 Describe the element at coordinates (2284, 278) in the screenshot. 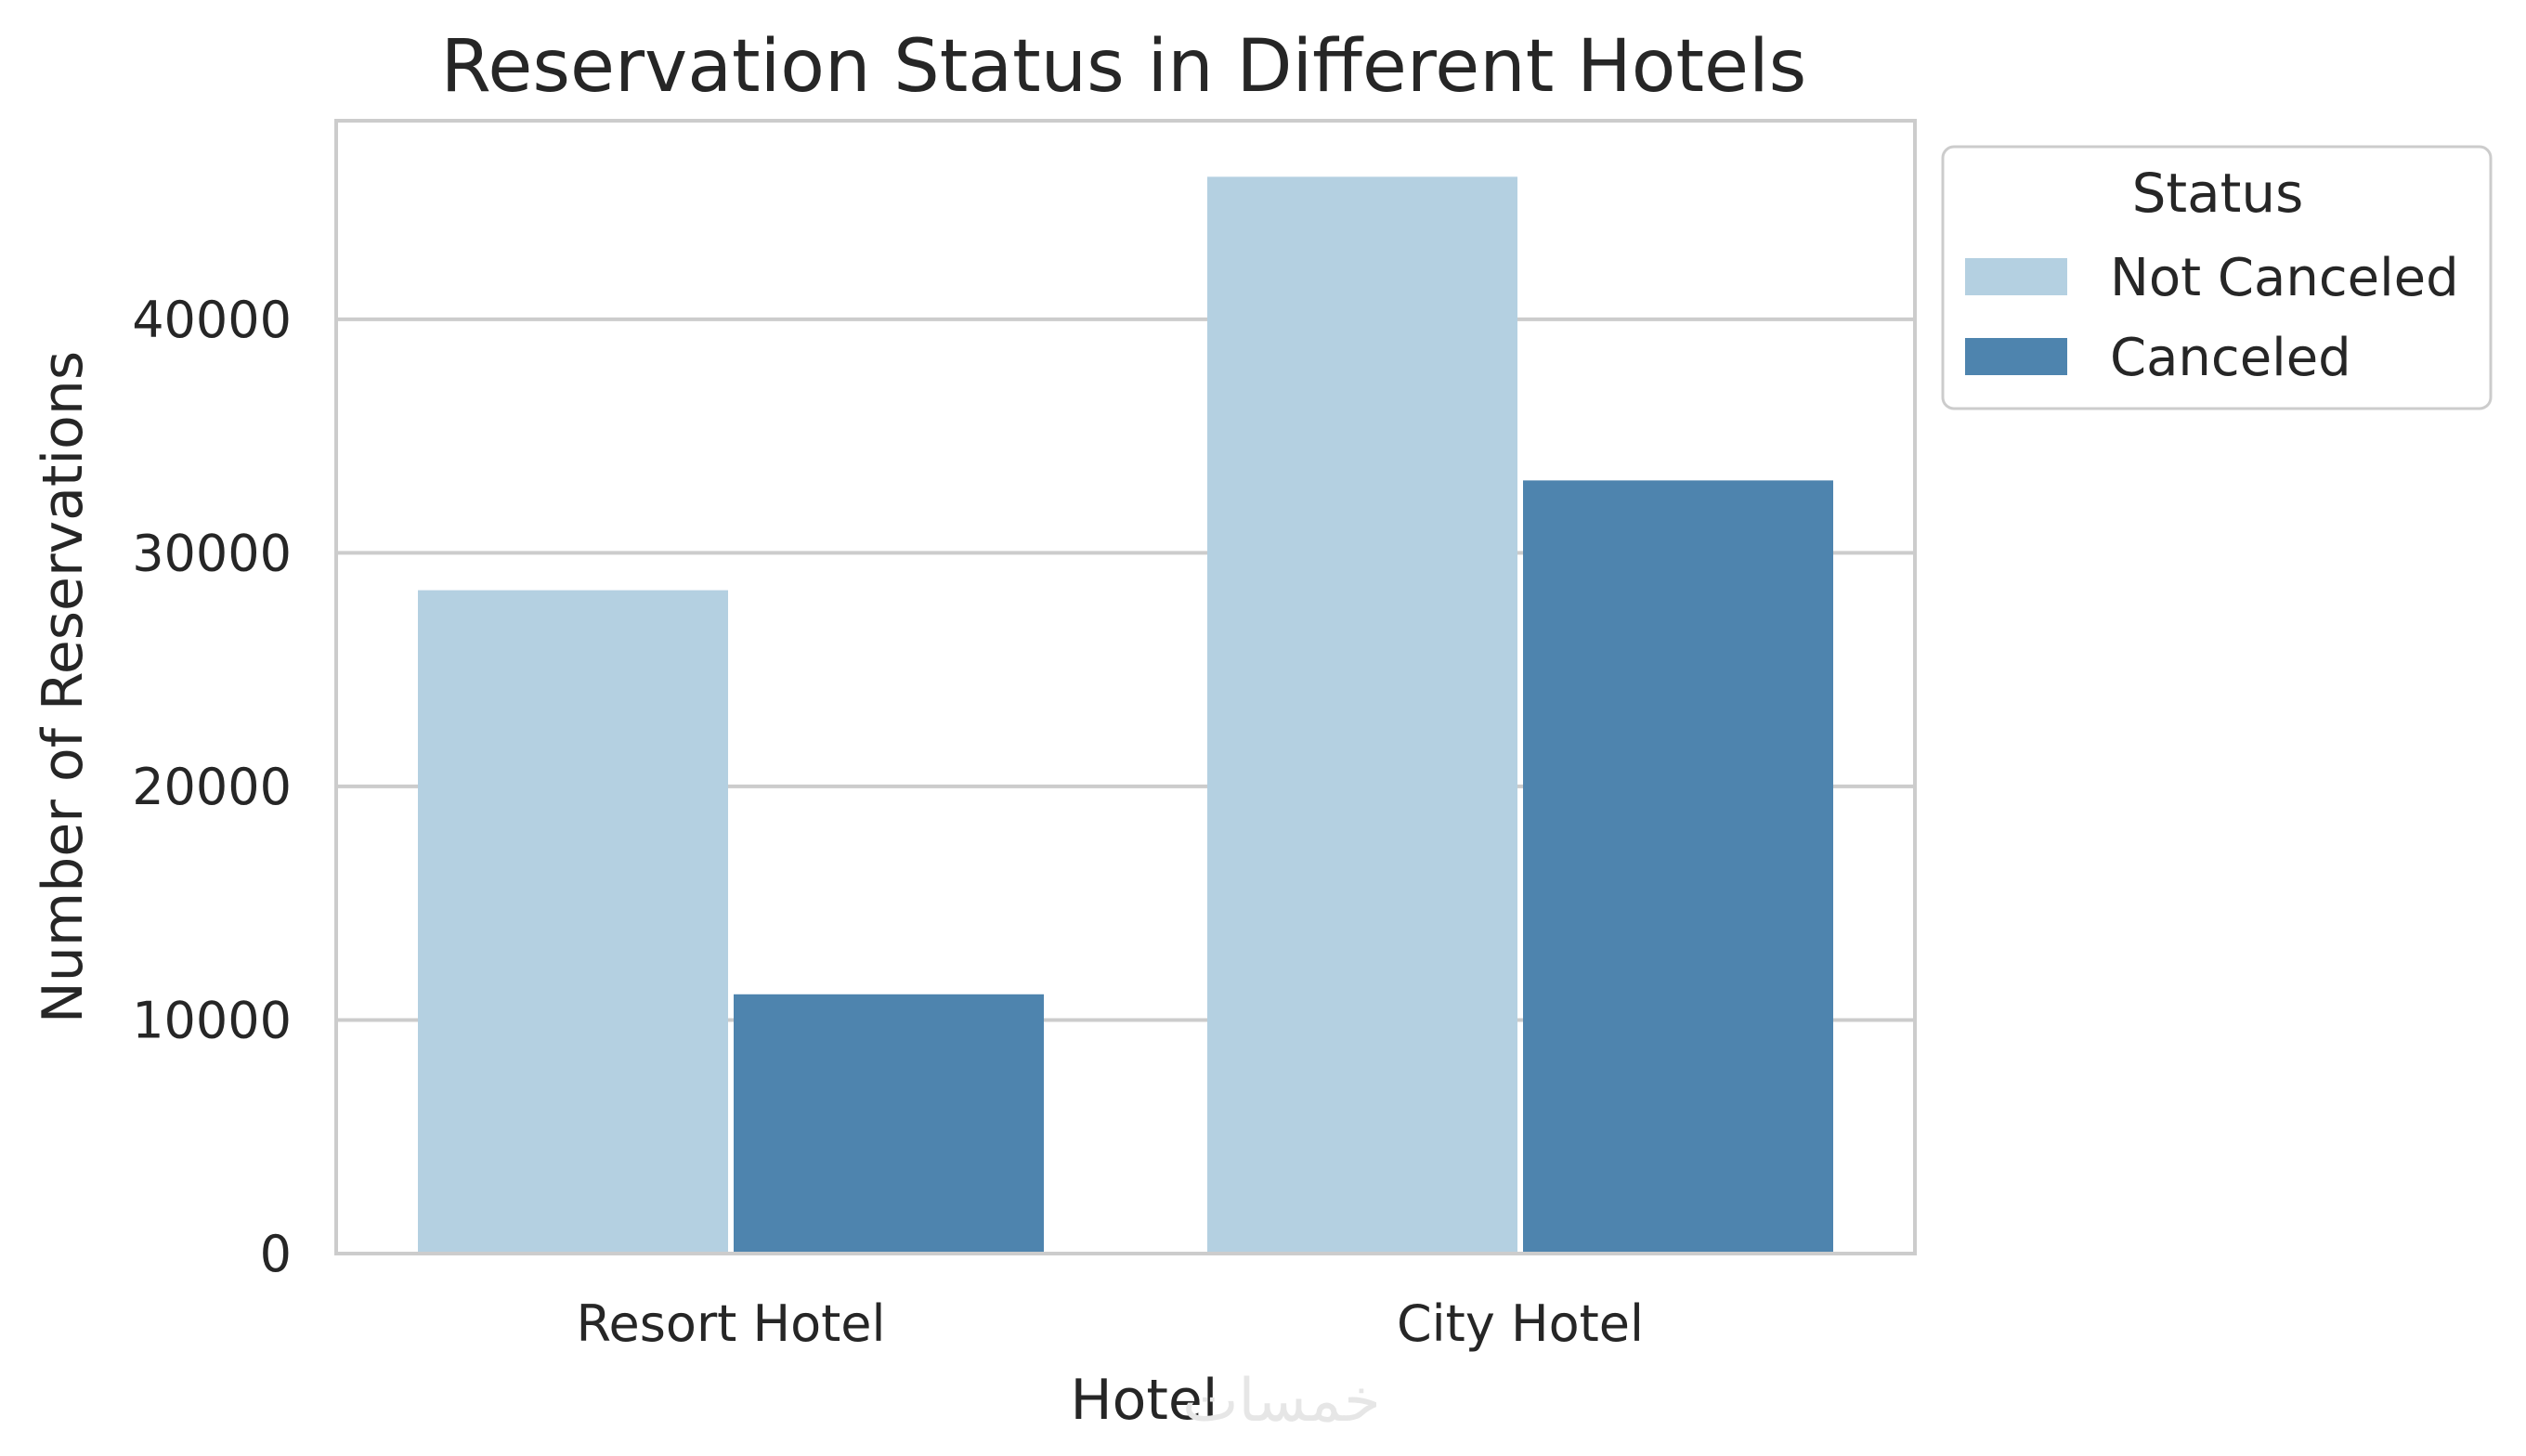

I see `legend-label-not-canceled: Not Canceled` at that location.